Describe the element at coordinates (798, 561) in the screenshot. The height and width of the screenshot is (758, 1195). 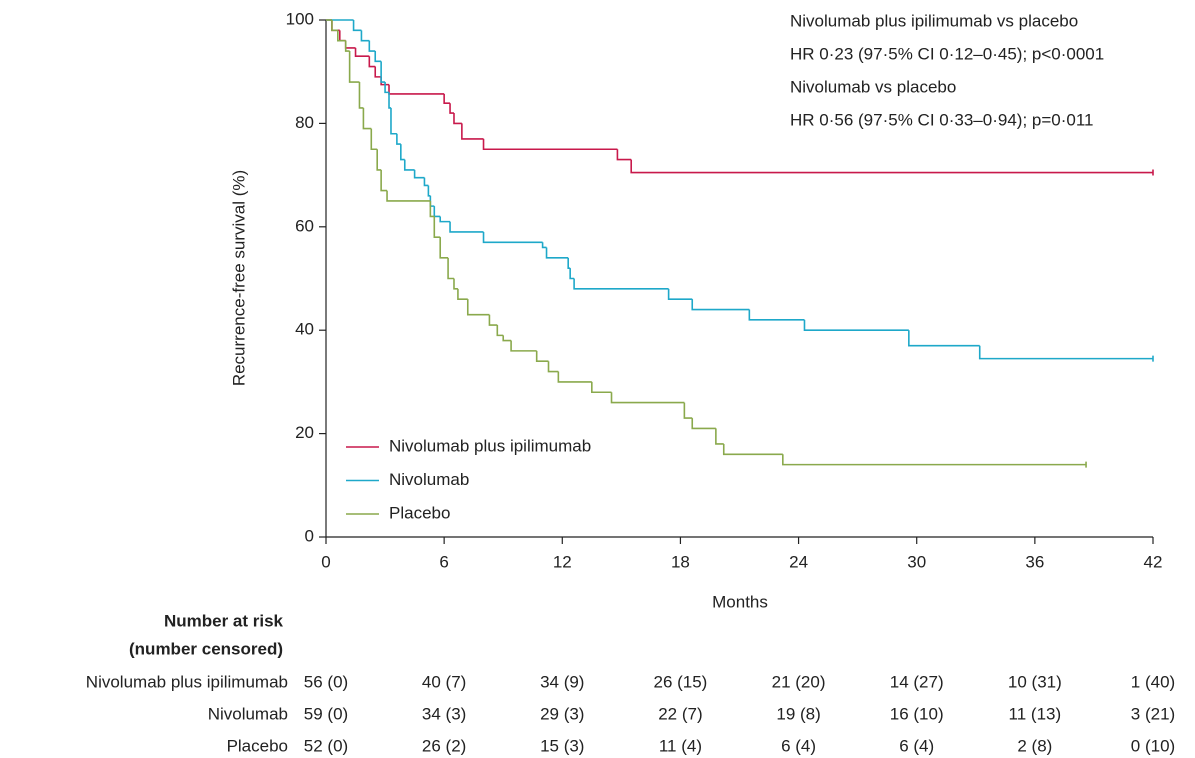
I see `x-tick-label: 24` at that location.